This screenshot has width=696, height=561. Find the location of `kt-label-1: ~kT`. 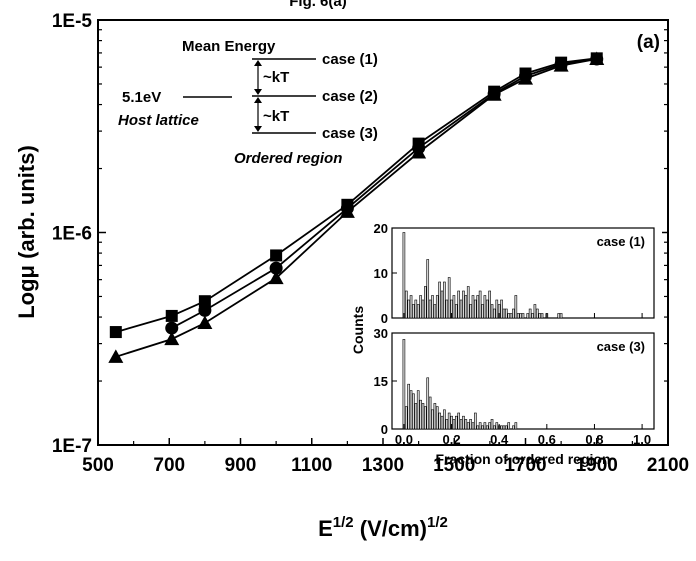

kt-label-1: ~kT is located at coordinates (276, 77).